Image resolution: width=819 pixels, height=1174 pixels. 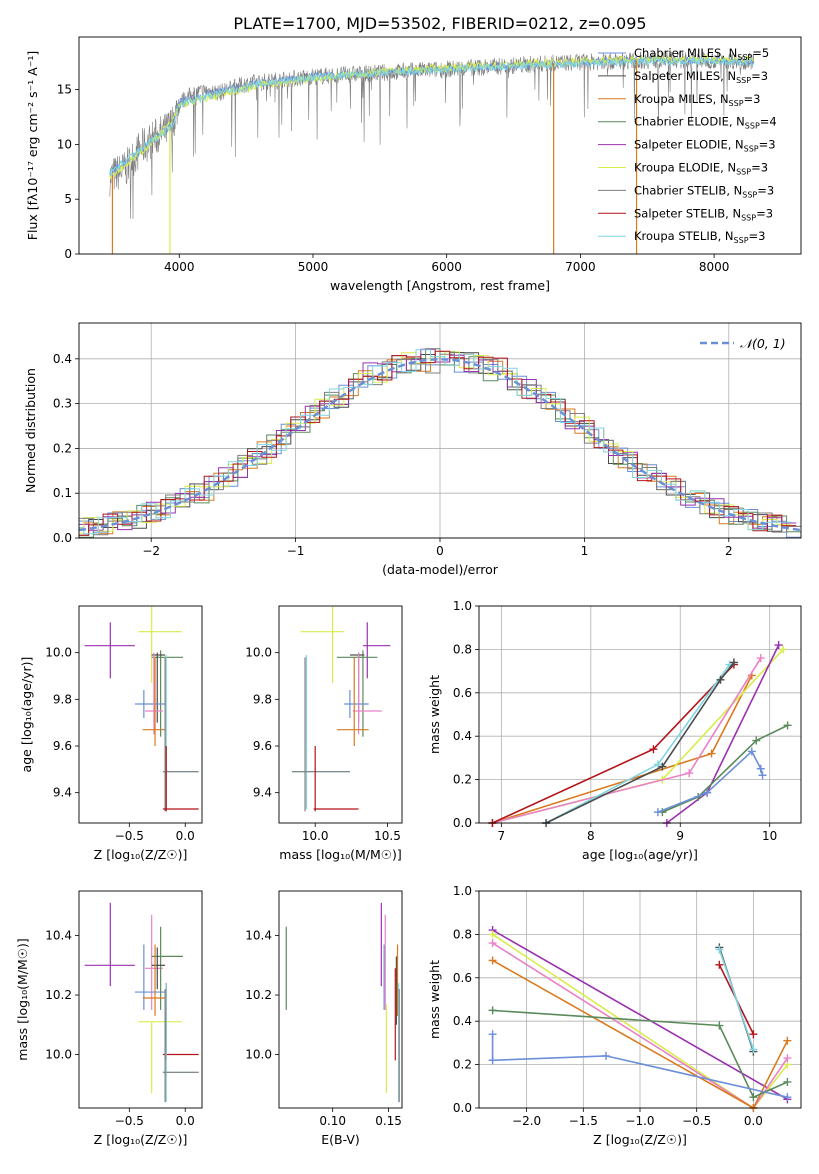 I want to click on y-tick-label: 10.2, so click(x=58, y=995).